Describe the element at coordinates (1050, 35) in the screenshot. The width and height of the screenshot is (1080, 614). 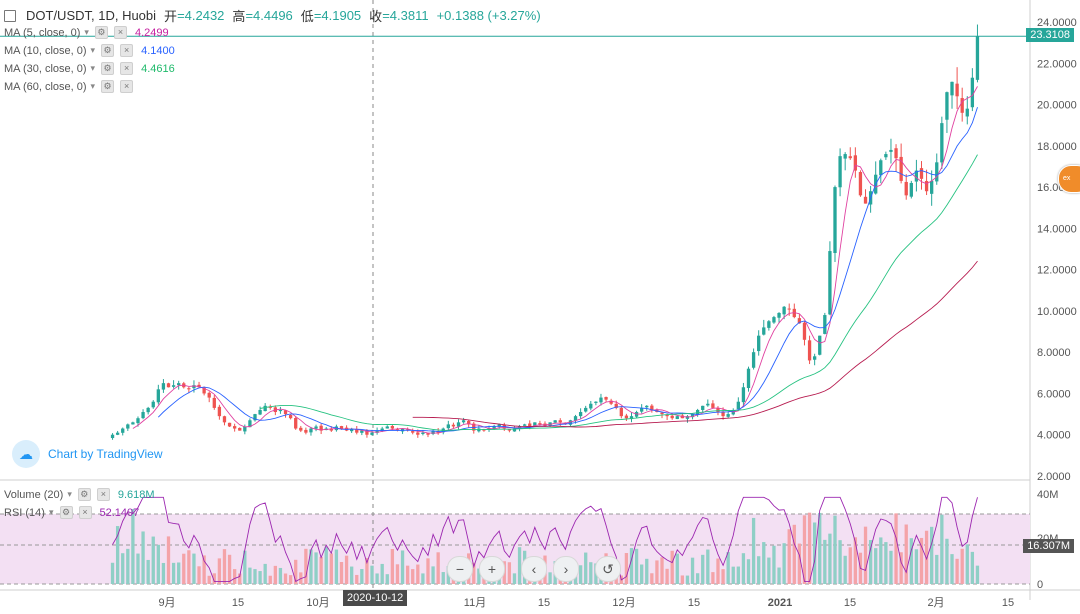
I see `current-price-tag: 23.3108` at that location.